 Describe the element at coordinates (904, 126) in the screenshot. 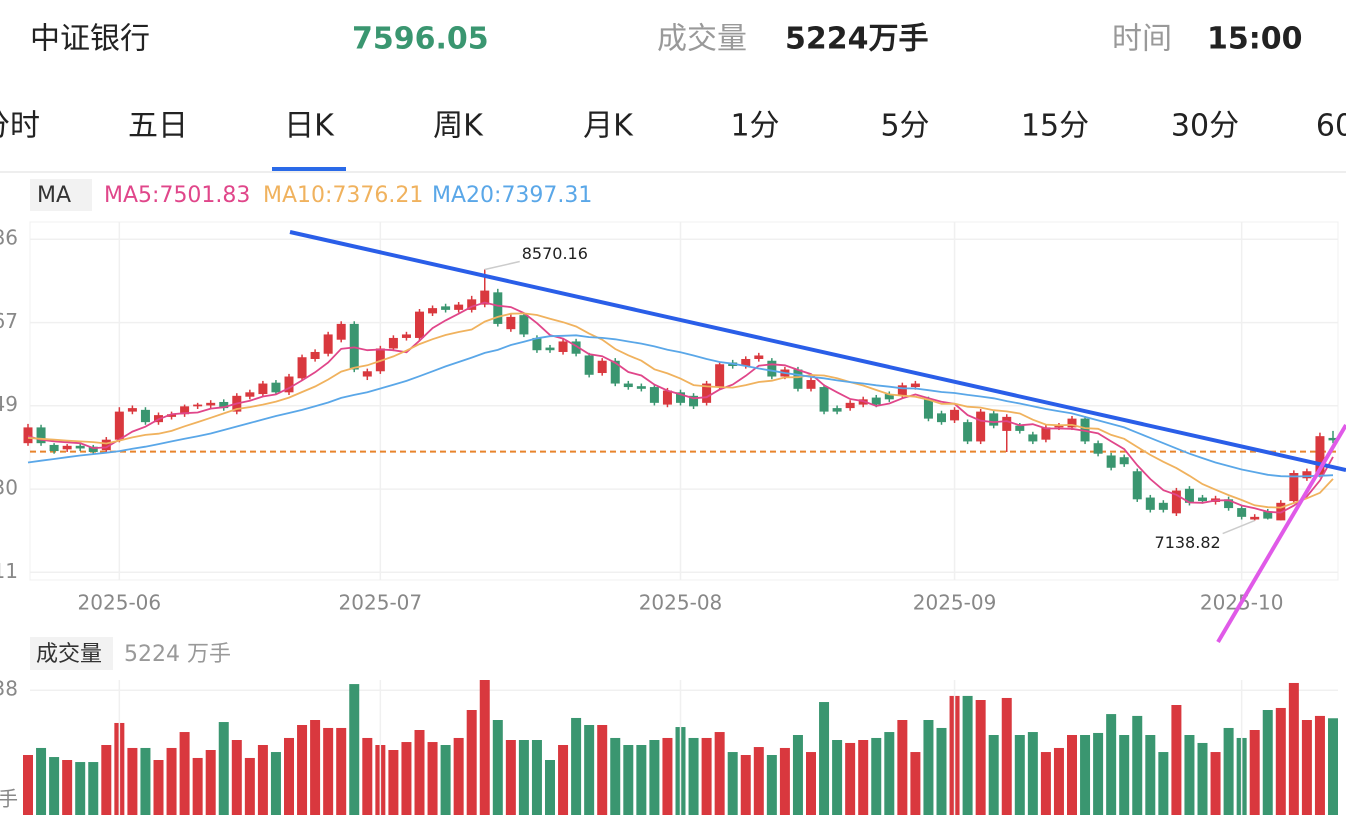

I see `tab: 5分` at that location.